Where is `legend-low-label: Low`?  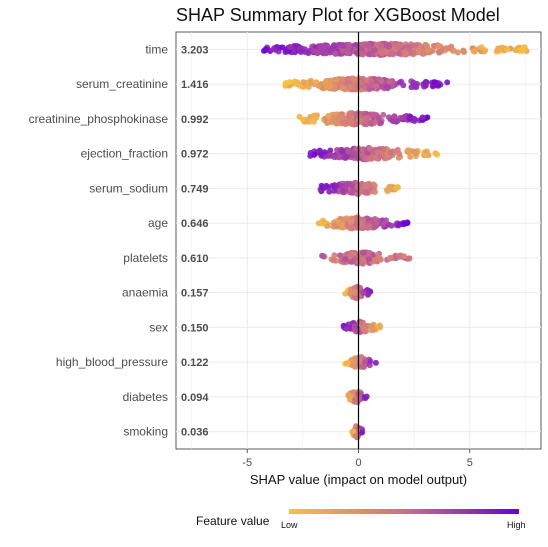
legend-low-label: Low is located at coordinates (289, 525).